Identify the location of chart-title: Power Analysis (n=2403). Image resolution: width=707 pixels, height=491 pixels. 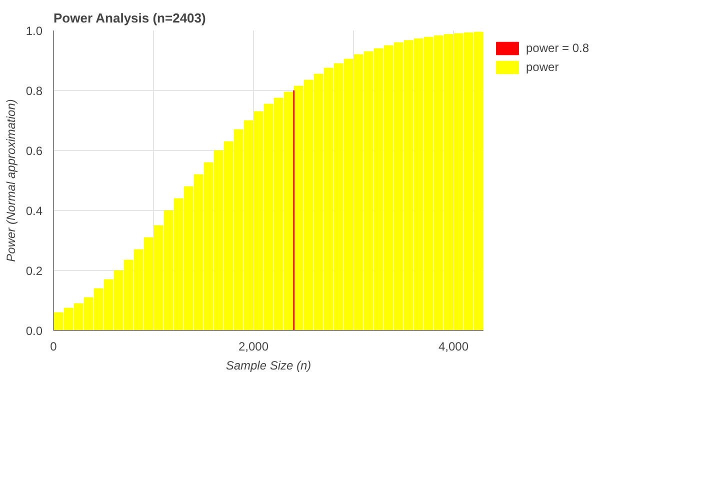
(130, 18).